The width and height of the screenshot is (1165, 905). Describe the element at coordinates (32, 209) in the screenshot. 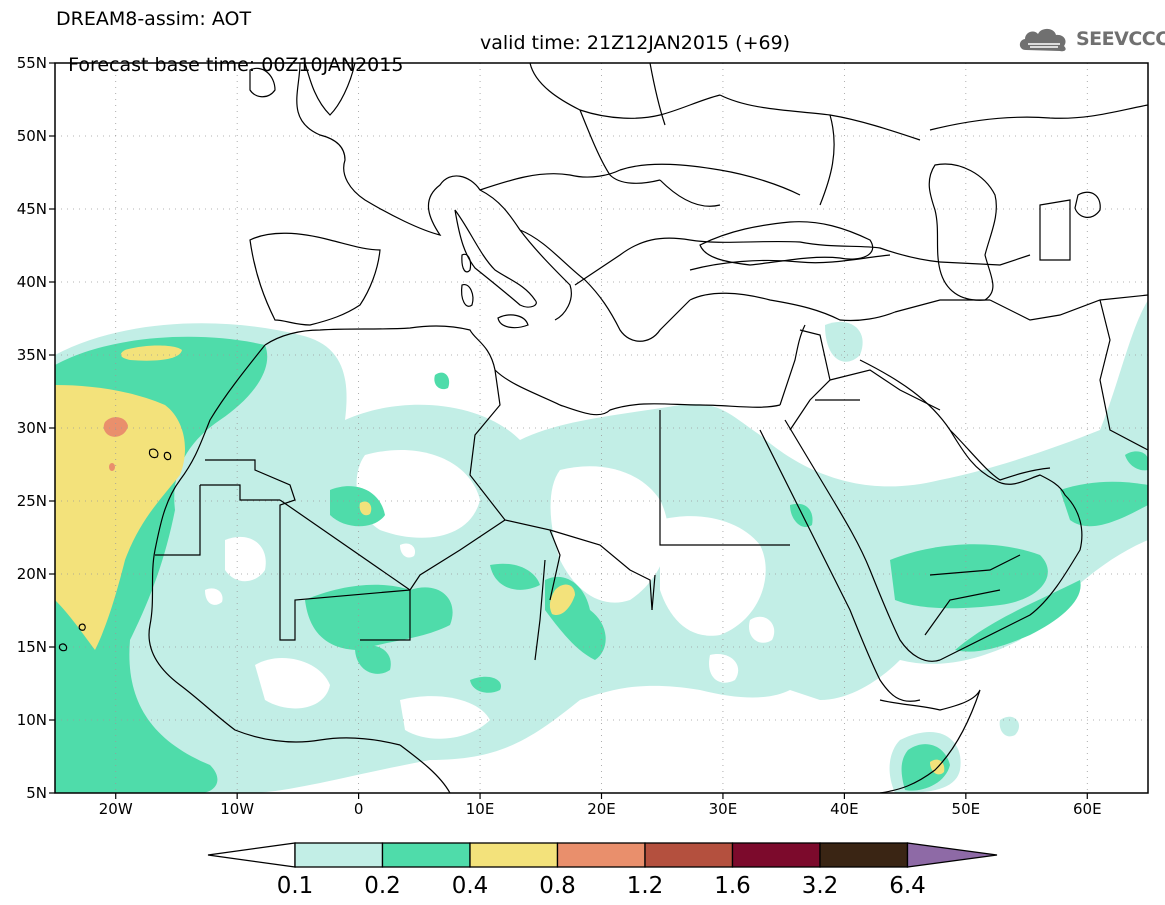

I see `lat-tick-label: 45N` at that location.